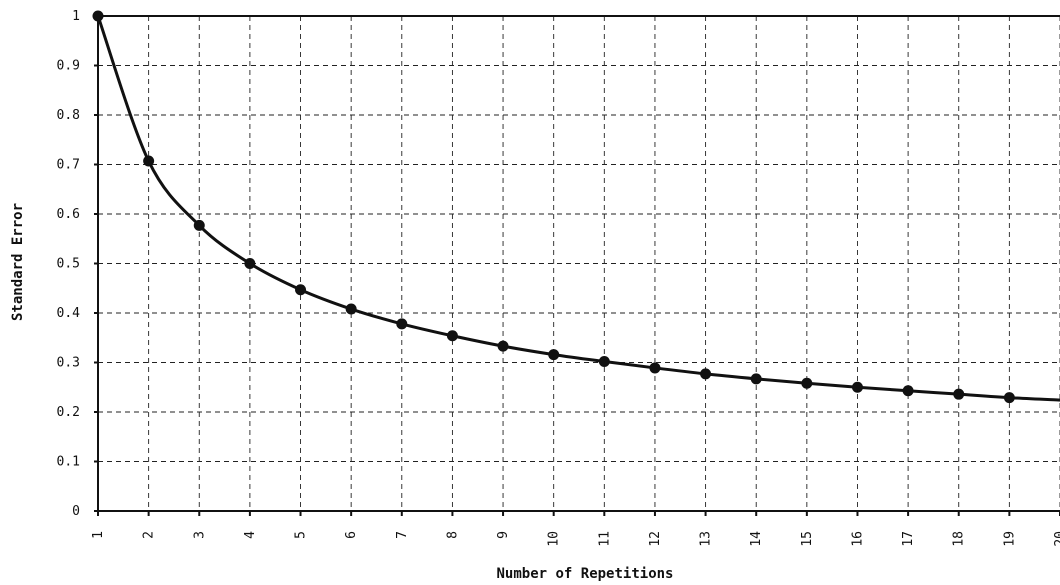 Image resolution: width=1060 pixels, height=585 pixels. What do you see at coordinates (351, 535) in the screenshot?
I see `x-tick-label: 6` at bounding box center [351, 535].